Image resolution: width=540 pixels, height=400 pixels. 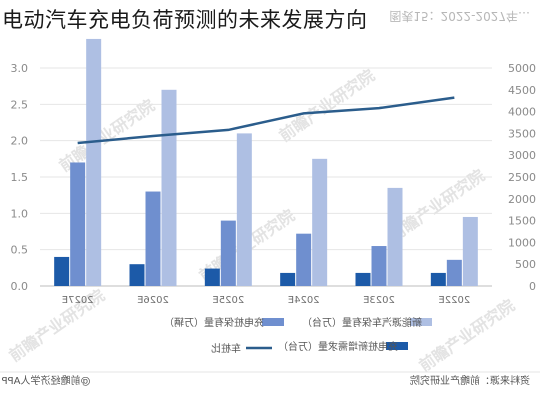 I want to click on y-right-tick-label: 5000, so click(x=522, y=68).